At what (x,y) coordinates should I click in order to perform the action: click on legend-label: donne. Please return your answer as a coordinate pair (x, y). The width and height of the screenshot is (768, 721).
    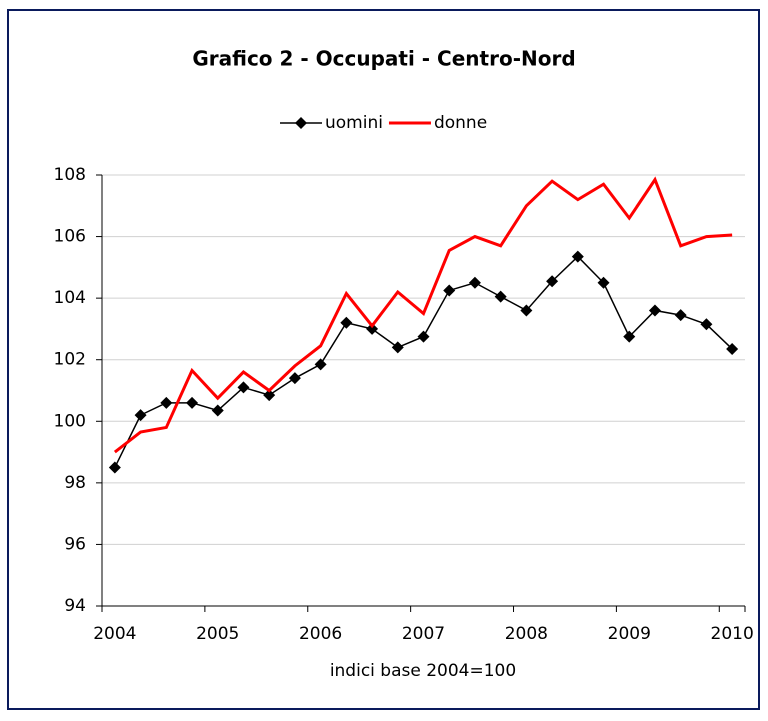
    Looking at the image, I should click on (460, 123).